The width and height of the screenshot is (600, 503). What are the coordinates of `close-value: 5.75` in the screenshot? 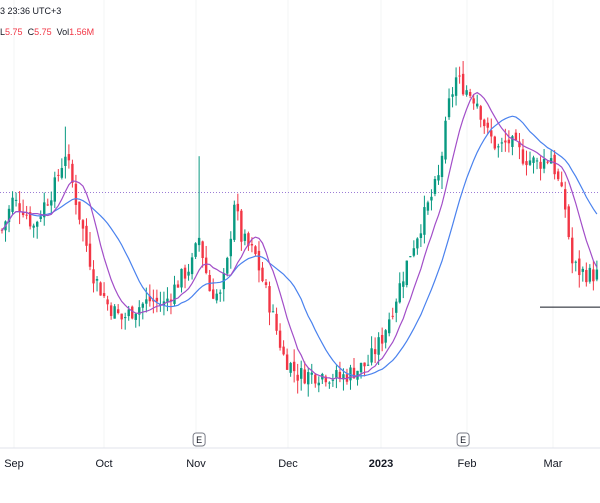 It's located at (43, 32).